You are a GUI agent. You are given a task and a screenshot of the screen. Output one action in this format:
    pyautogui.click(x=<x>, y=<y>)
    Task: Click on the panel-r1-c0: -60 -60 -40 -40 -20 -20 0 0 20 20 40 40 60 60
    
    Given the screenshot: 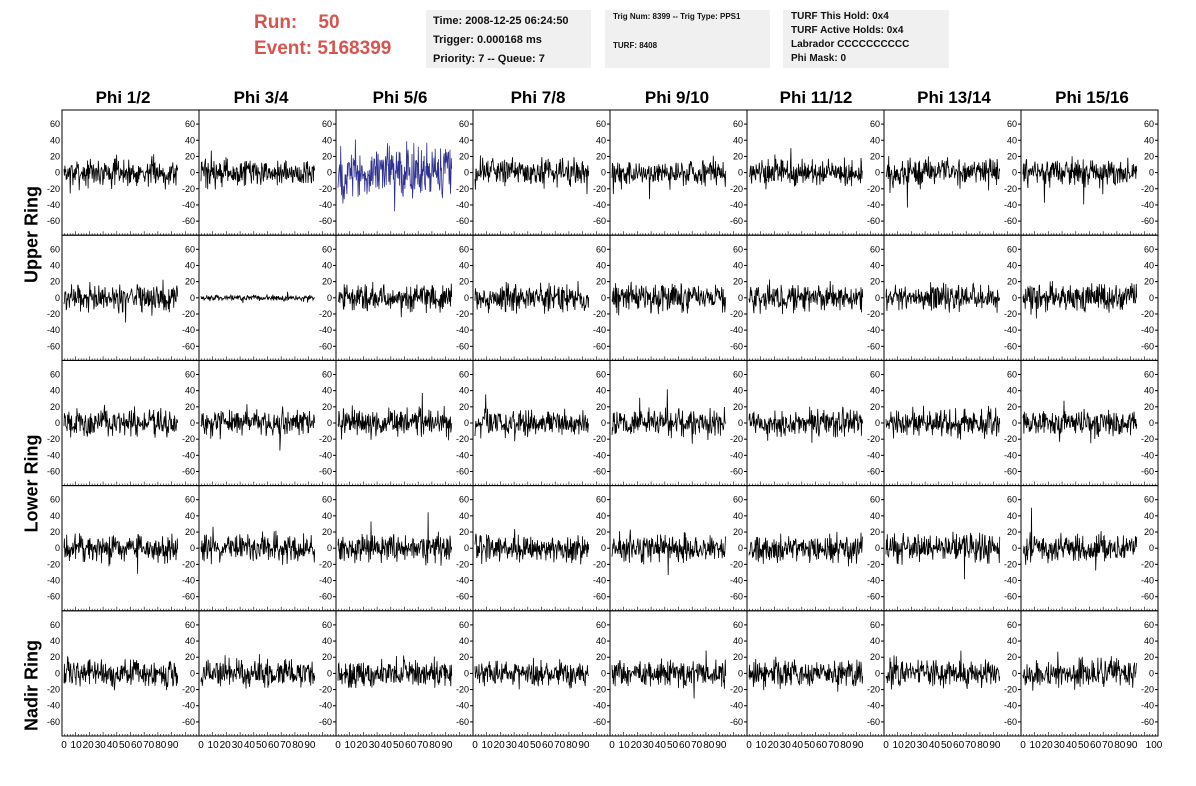 What is the action you would take?
    pyautogui.click(x=123, y=297)
    